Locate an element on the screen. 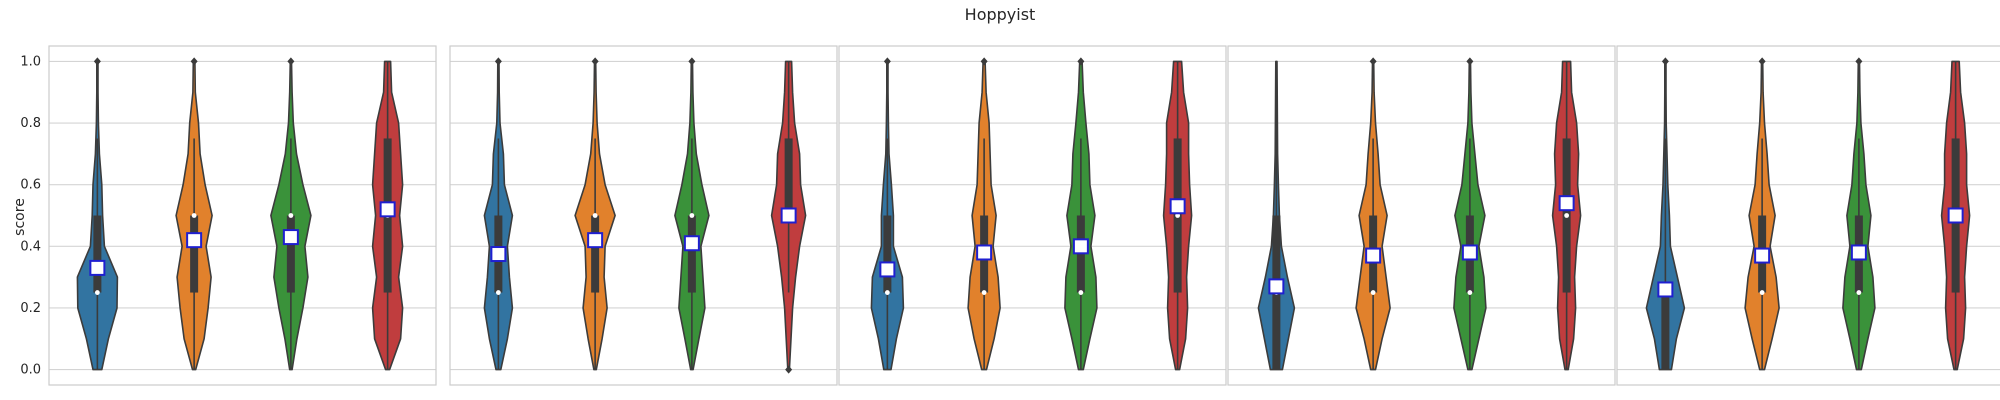 Image resolution: width=2000 pixels, height=400 pixels. y-tick-label: 0.2 is located at coordinates (30, 308).